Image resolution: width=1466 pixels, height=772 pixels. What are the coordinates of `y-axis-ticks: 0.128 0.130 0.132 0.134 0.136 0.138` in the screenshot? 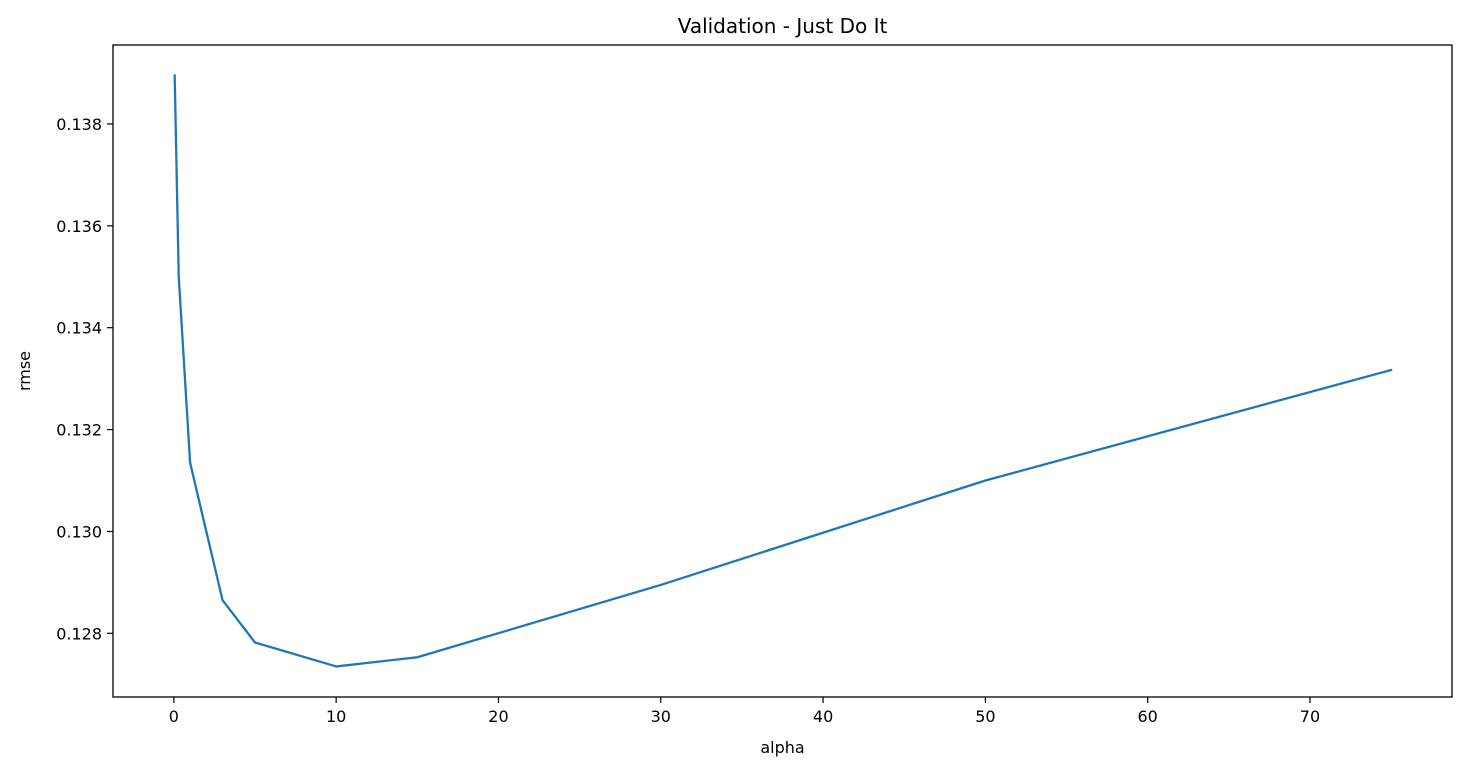 It's located at (84, 379).